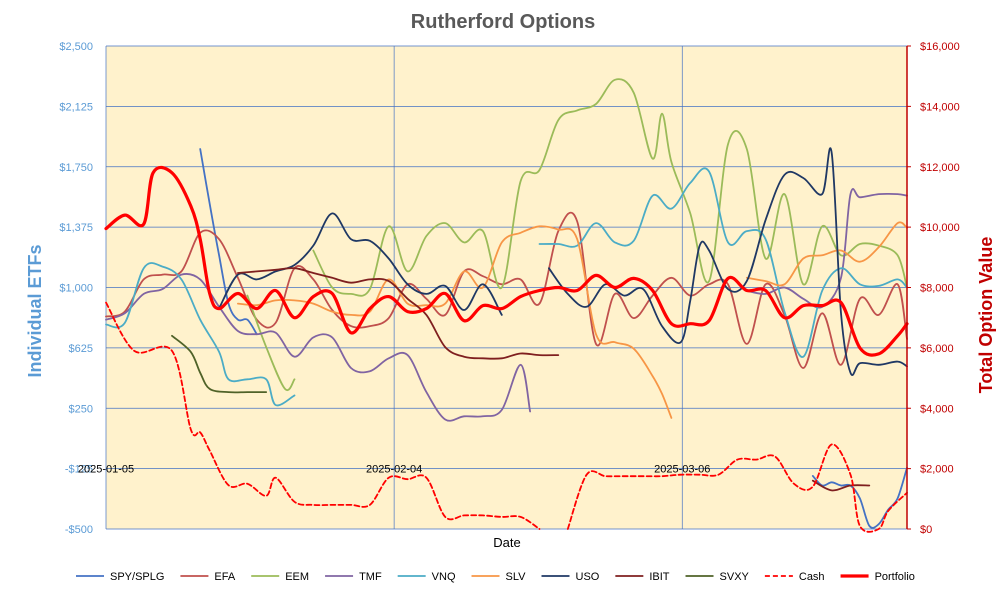 The height and width of the screenshot is (601, 1006). I want to click on y-tick-label: -$500, so click(79, 530).